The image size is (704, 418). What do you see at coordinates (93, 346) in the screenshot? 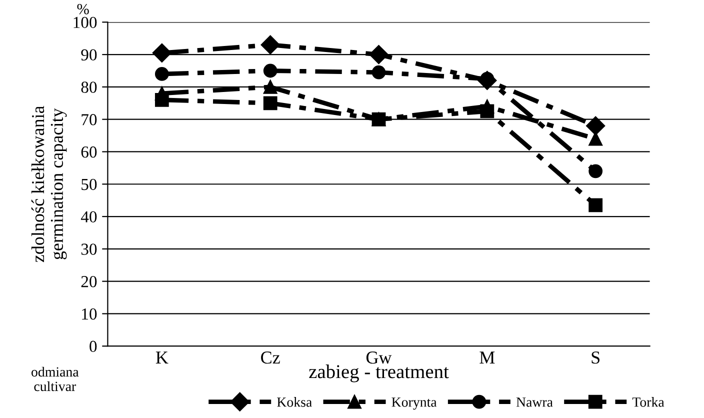
I see `y-tick-label: 0` at bounding box center [93, 346].